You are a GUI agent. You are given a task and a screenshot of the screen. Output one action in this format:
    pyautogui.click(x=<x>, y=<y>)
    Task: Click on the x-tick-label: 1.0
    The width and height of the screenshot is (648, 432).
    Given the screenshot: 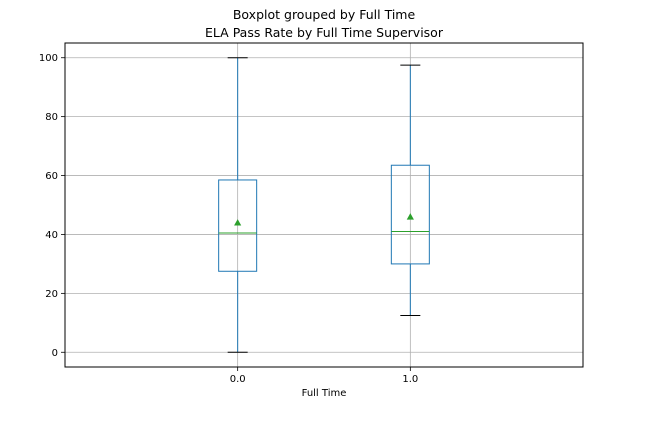 What is the action you would take?
    pyautogui.click(x=410, y=379)
    